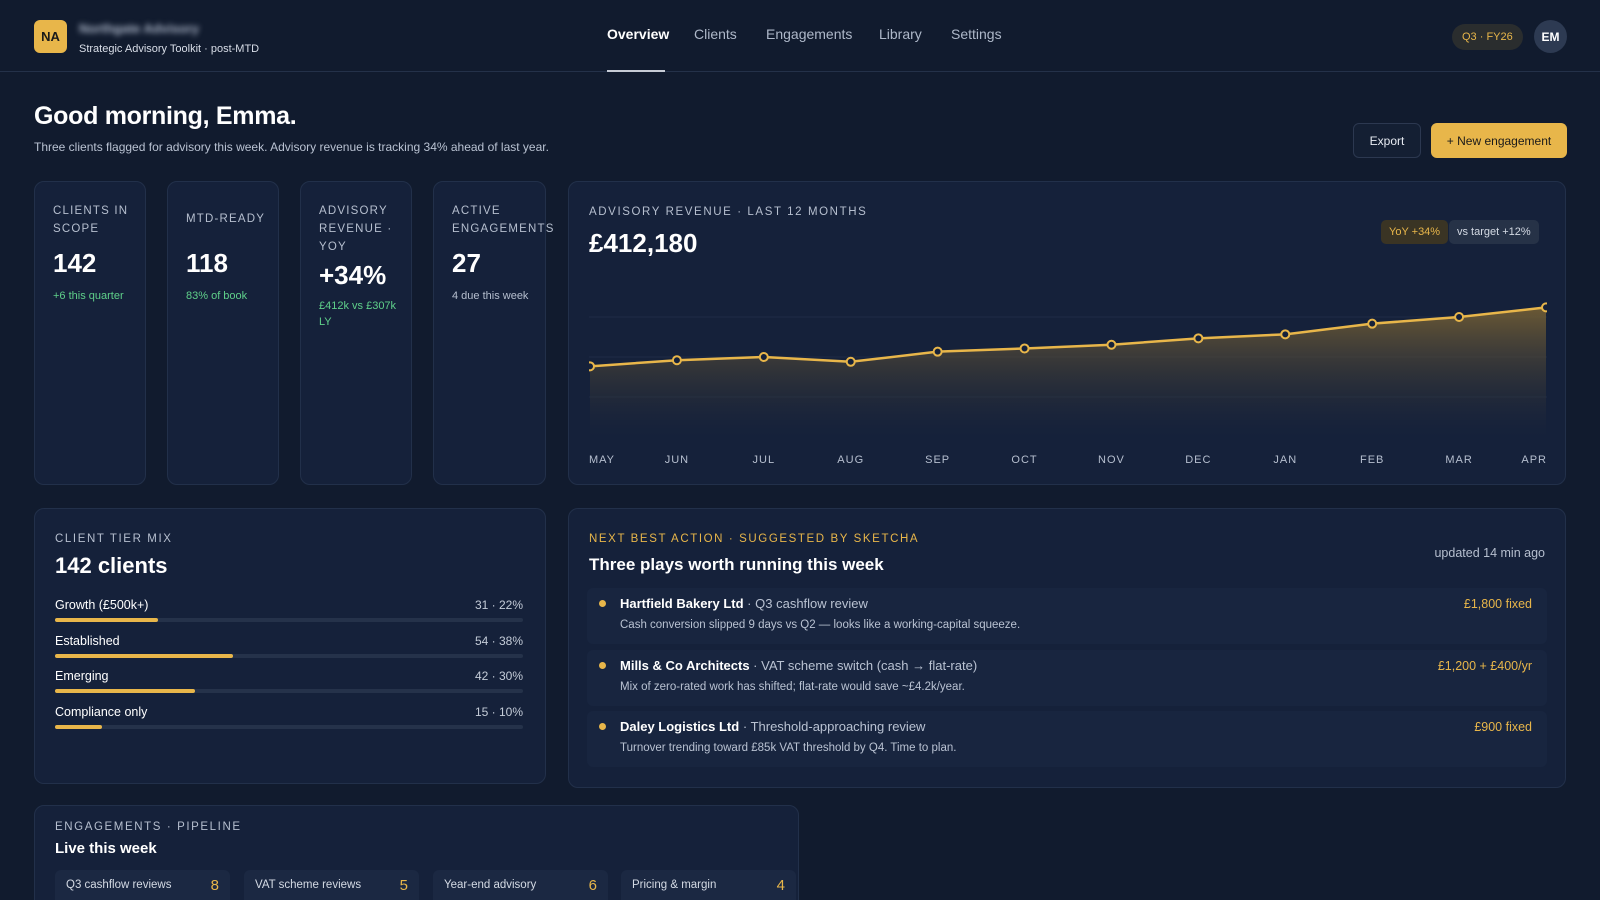 This screenshot has height=900, width=1600. Describe the element at coordinates (1068, 372) in the screenshot. I see `revenue-area-fill` at that location.